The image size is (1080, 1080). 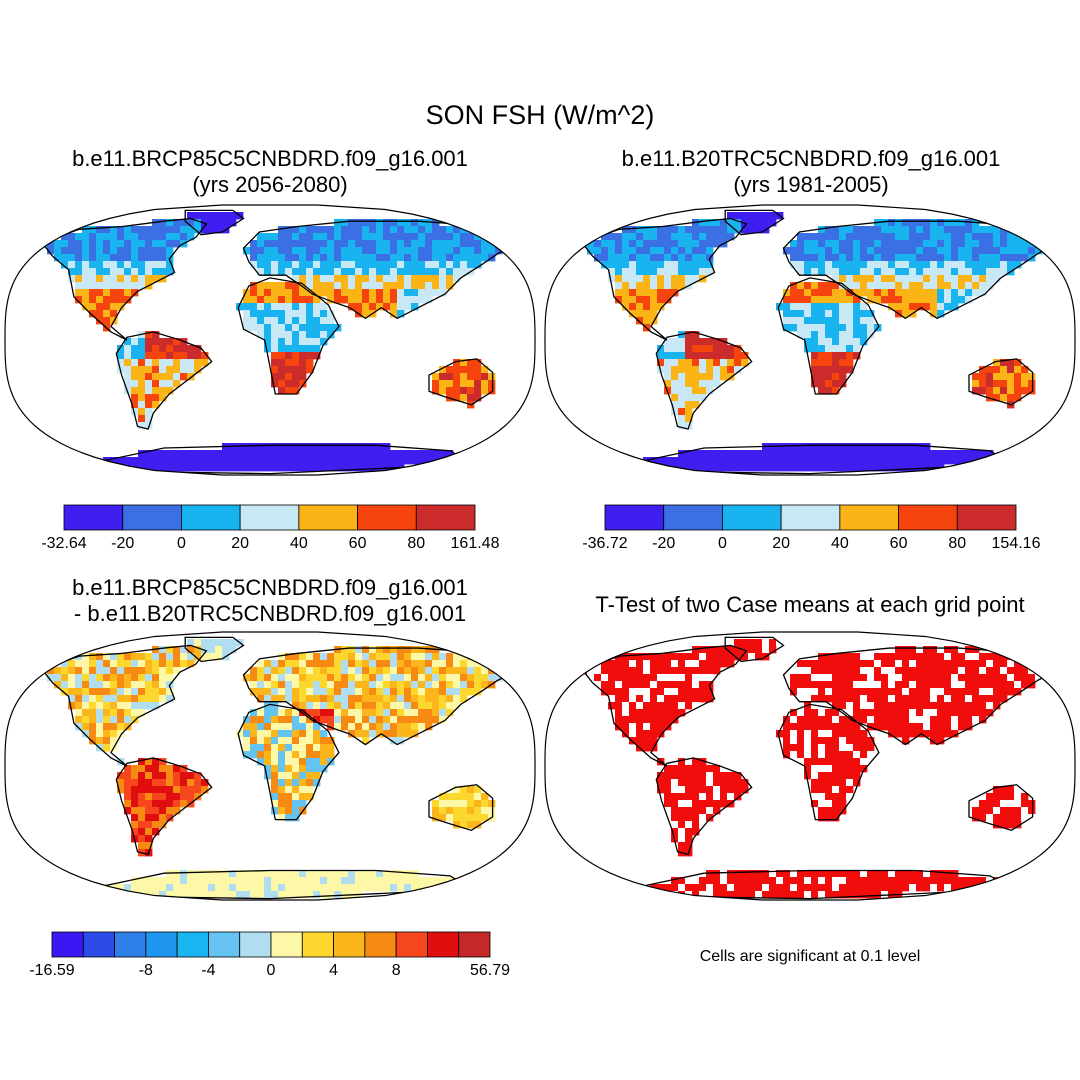 What do you see at coordinates (270, 613) in the screenshot?
I see `panel-title-difference-line2: - b.e11.B20TRC5CNBDRD.f09_g16.001` at bounding box center [270, 613].